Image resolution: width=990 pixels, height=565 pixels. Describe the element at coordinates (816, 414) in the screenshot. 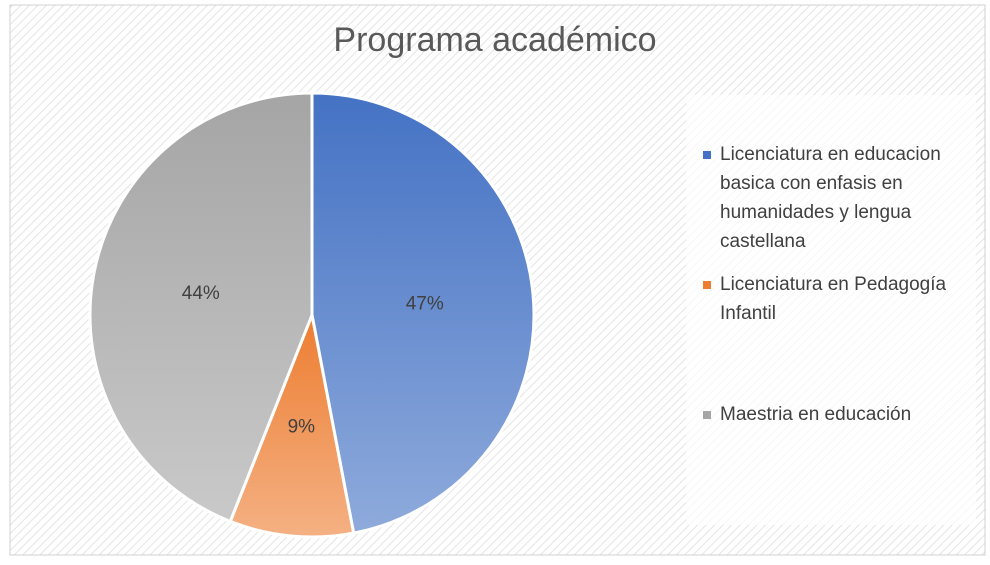

I see `legend-label: Maestria en educación` at that location.